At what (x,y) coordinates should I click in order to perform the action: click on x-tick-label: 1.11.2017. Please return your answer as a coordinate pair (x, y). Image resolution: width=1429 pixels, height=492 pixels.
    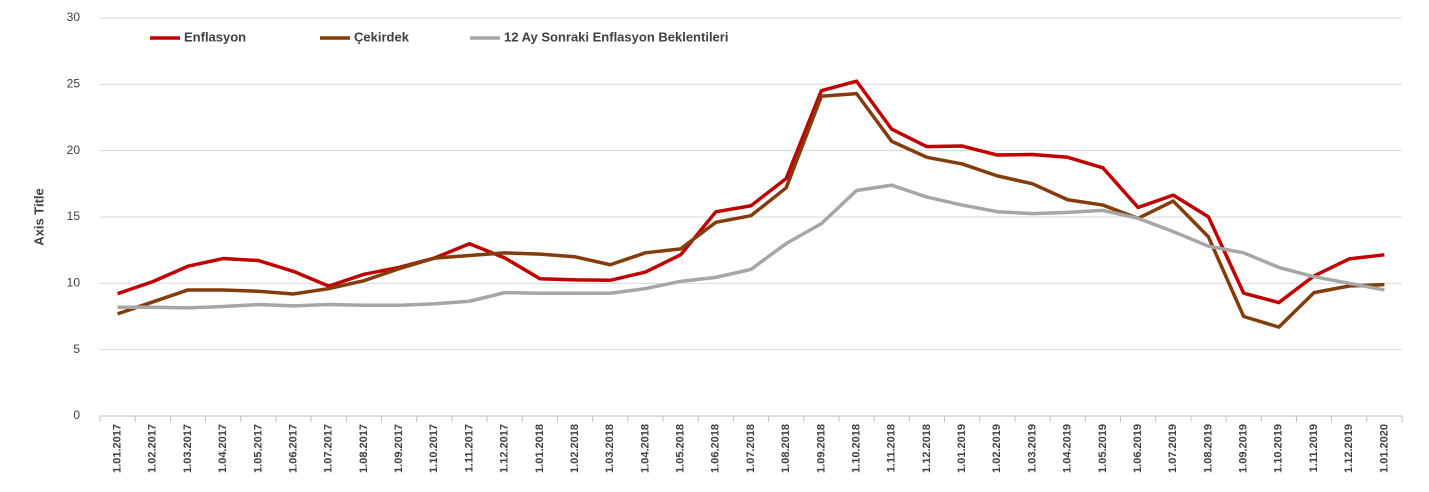
    Looking at the image, I should click on (469, 448).